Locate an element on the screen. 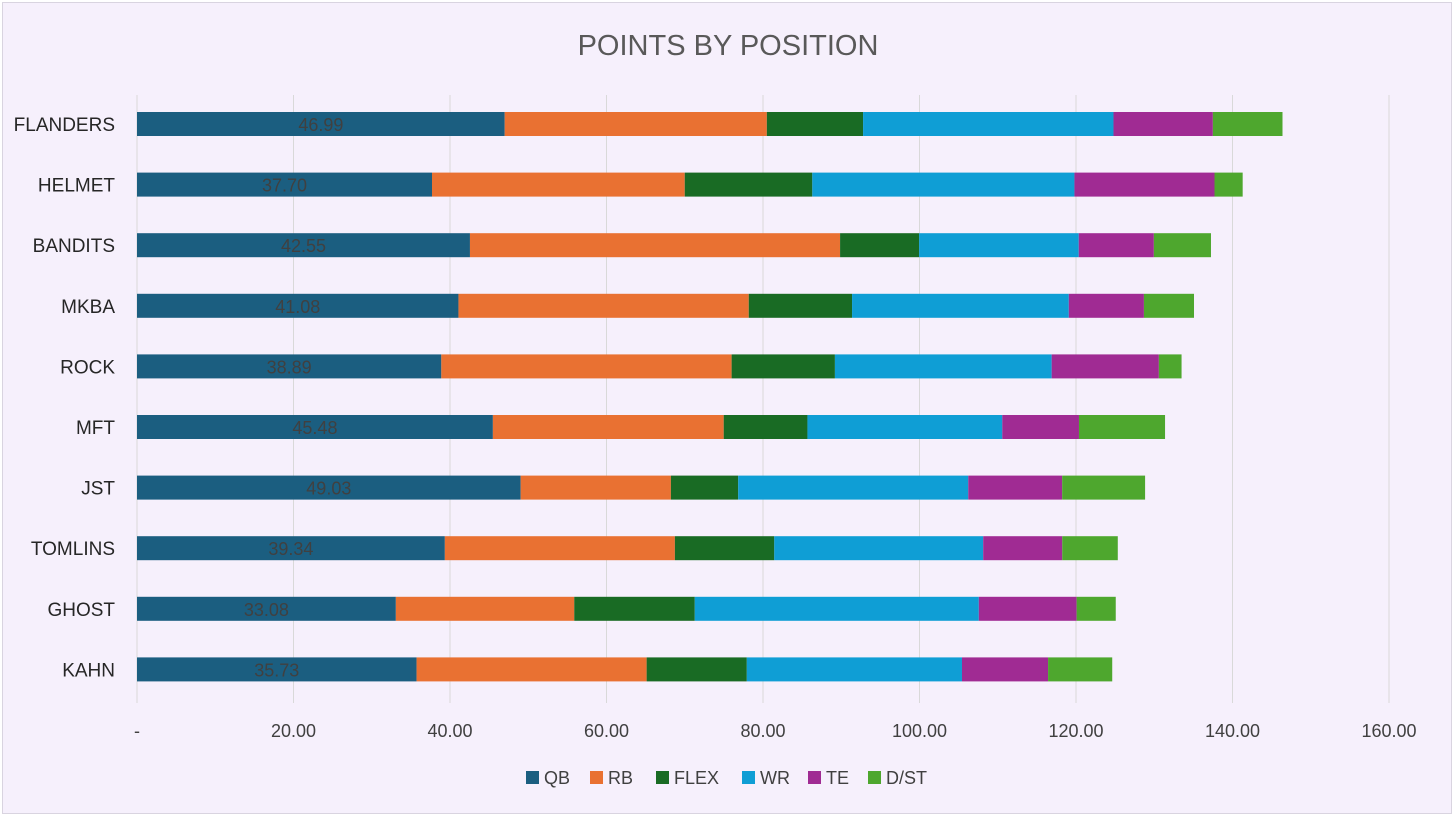  bar-te-bandits is located at coordinates (1116, 245).